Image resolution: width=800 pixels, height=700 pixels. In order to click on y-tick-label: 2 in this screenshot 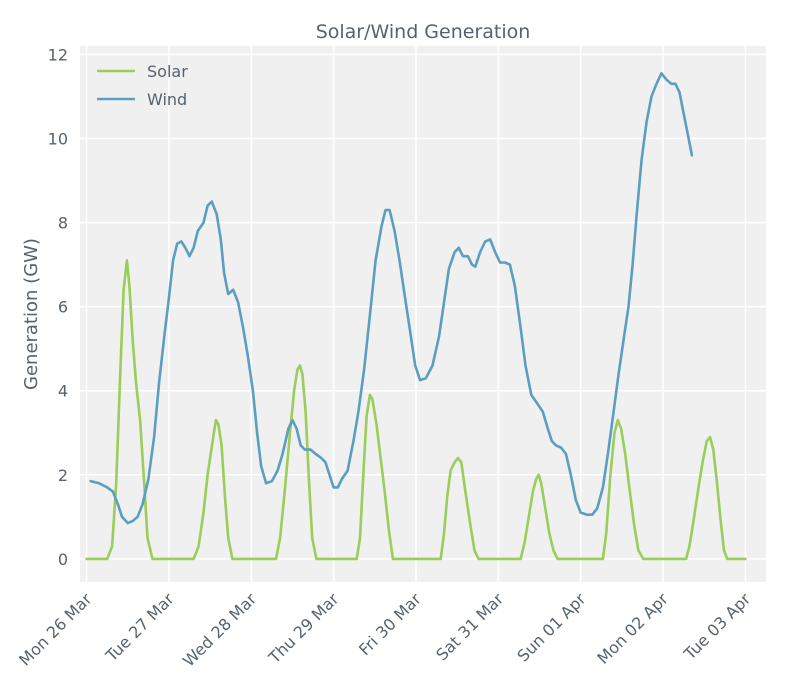, I will do `click(63, 475)`.